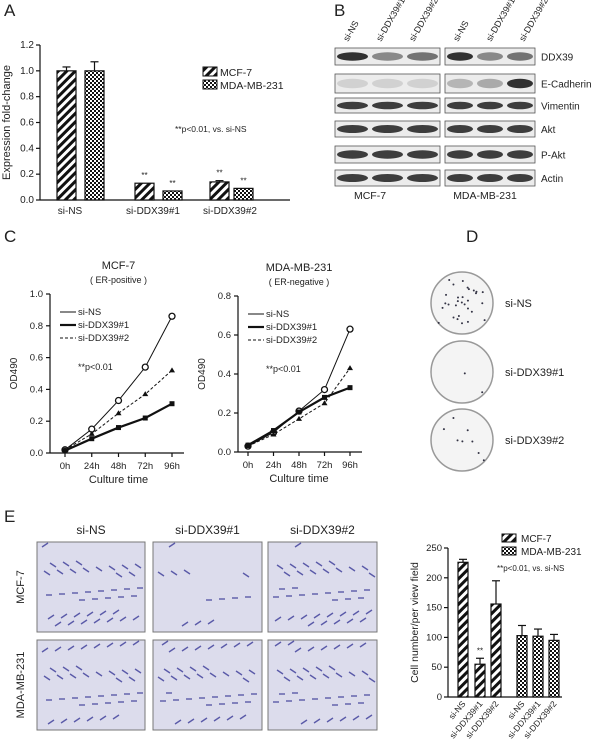 The height and width of the screenshot is (756, 613). Describe the element at coordinates (490, 83) in the screenshot. I see `blot-panel` at that location.